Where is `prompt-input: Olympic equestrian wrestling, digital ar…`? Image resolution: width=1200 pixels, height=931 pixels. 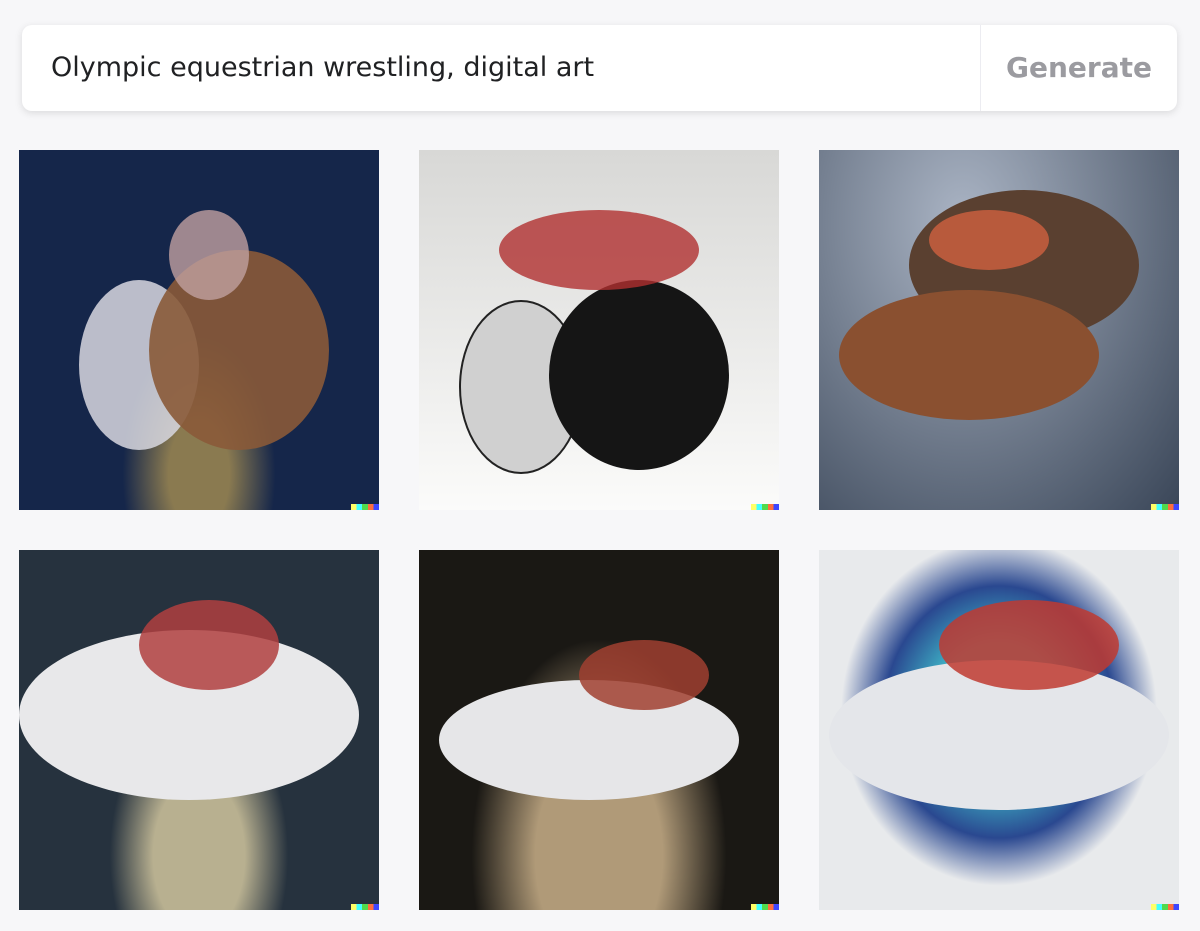
prompt-input: Olympic equestrian wrestling, digital ar… is located at coordinates (323, 67).